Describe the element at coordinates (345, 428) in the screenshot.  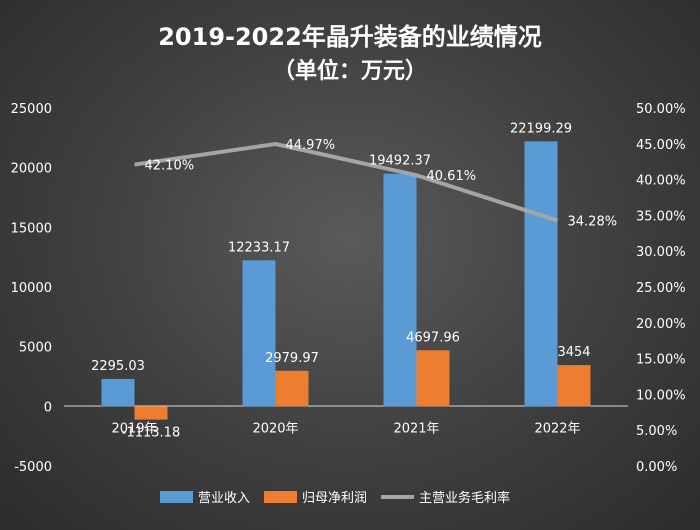
I see `x-axis-ticks: 2019年 2020年 2021年 2022年` at that location.